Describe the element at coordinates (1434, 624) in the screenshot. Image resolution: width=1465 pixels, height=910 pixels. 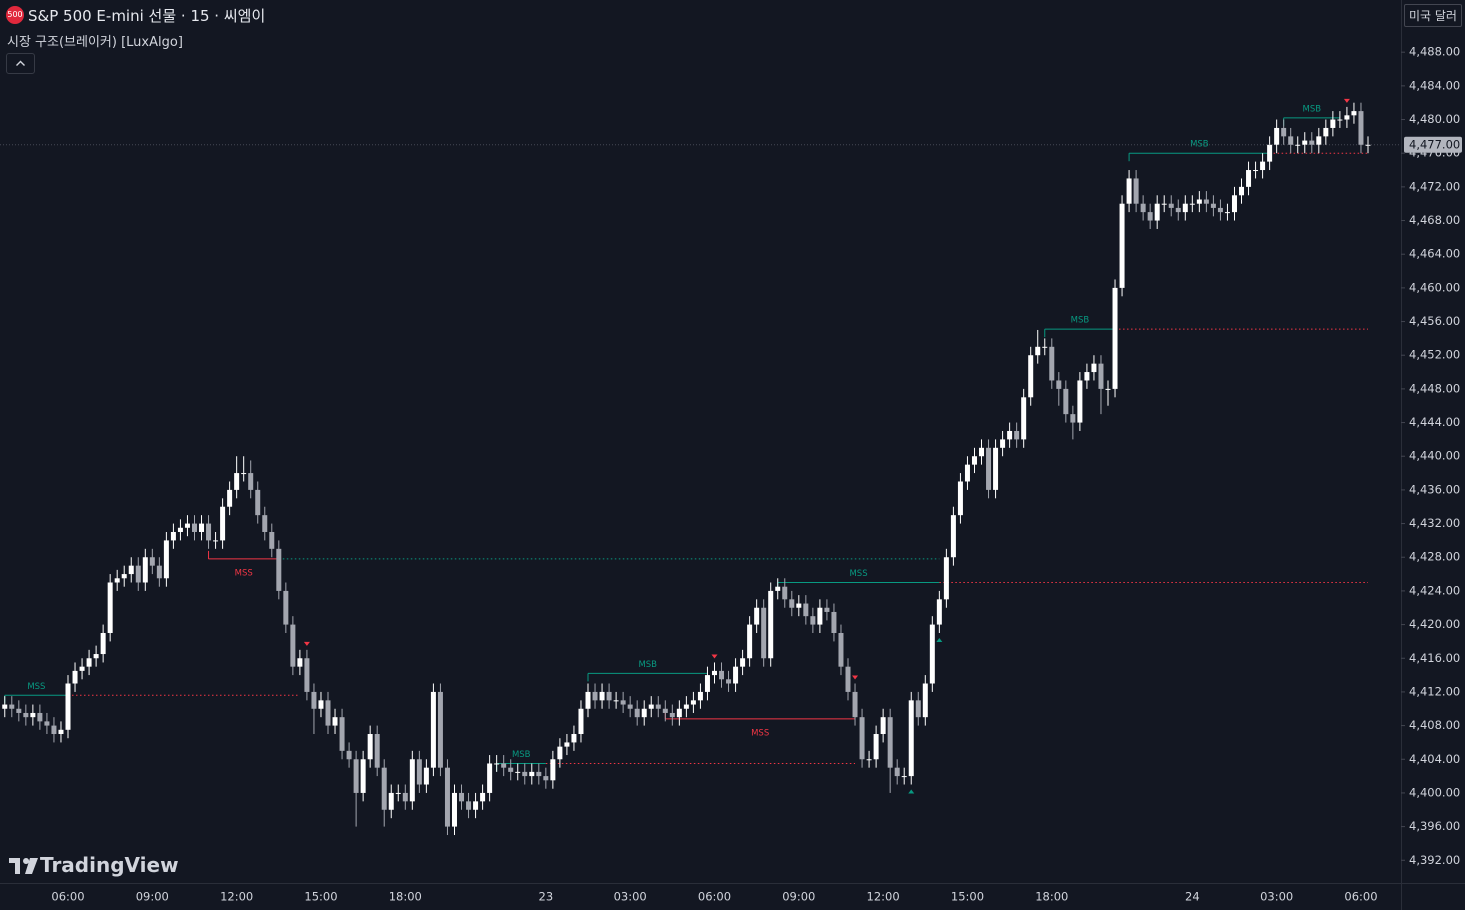
I see `y-tick-label: 4,420.00` at that location.